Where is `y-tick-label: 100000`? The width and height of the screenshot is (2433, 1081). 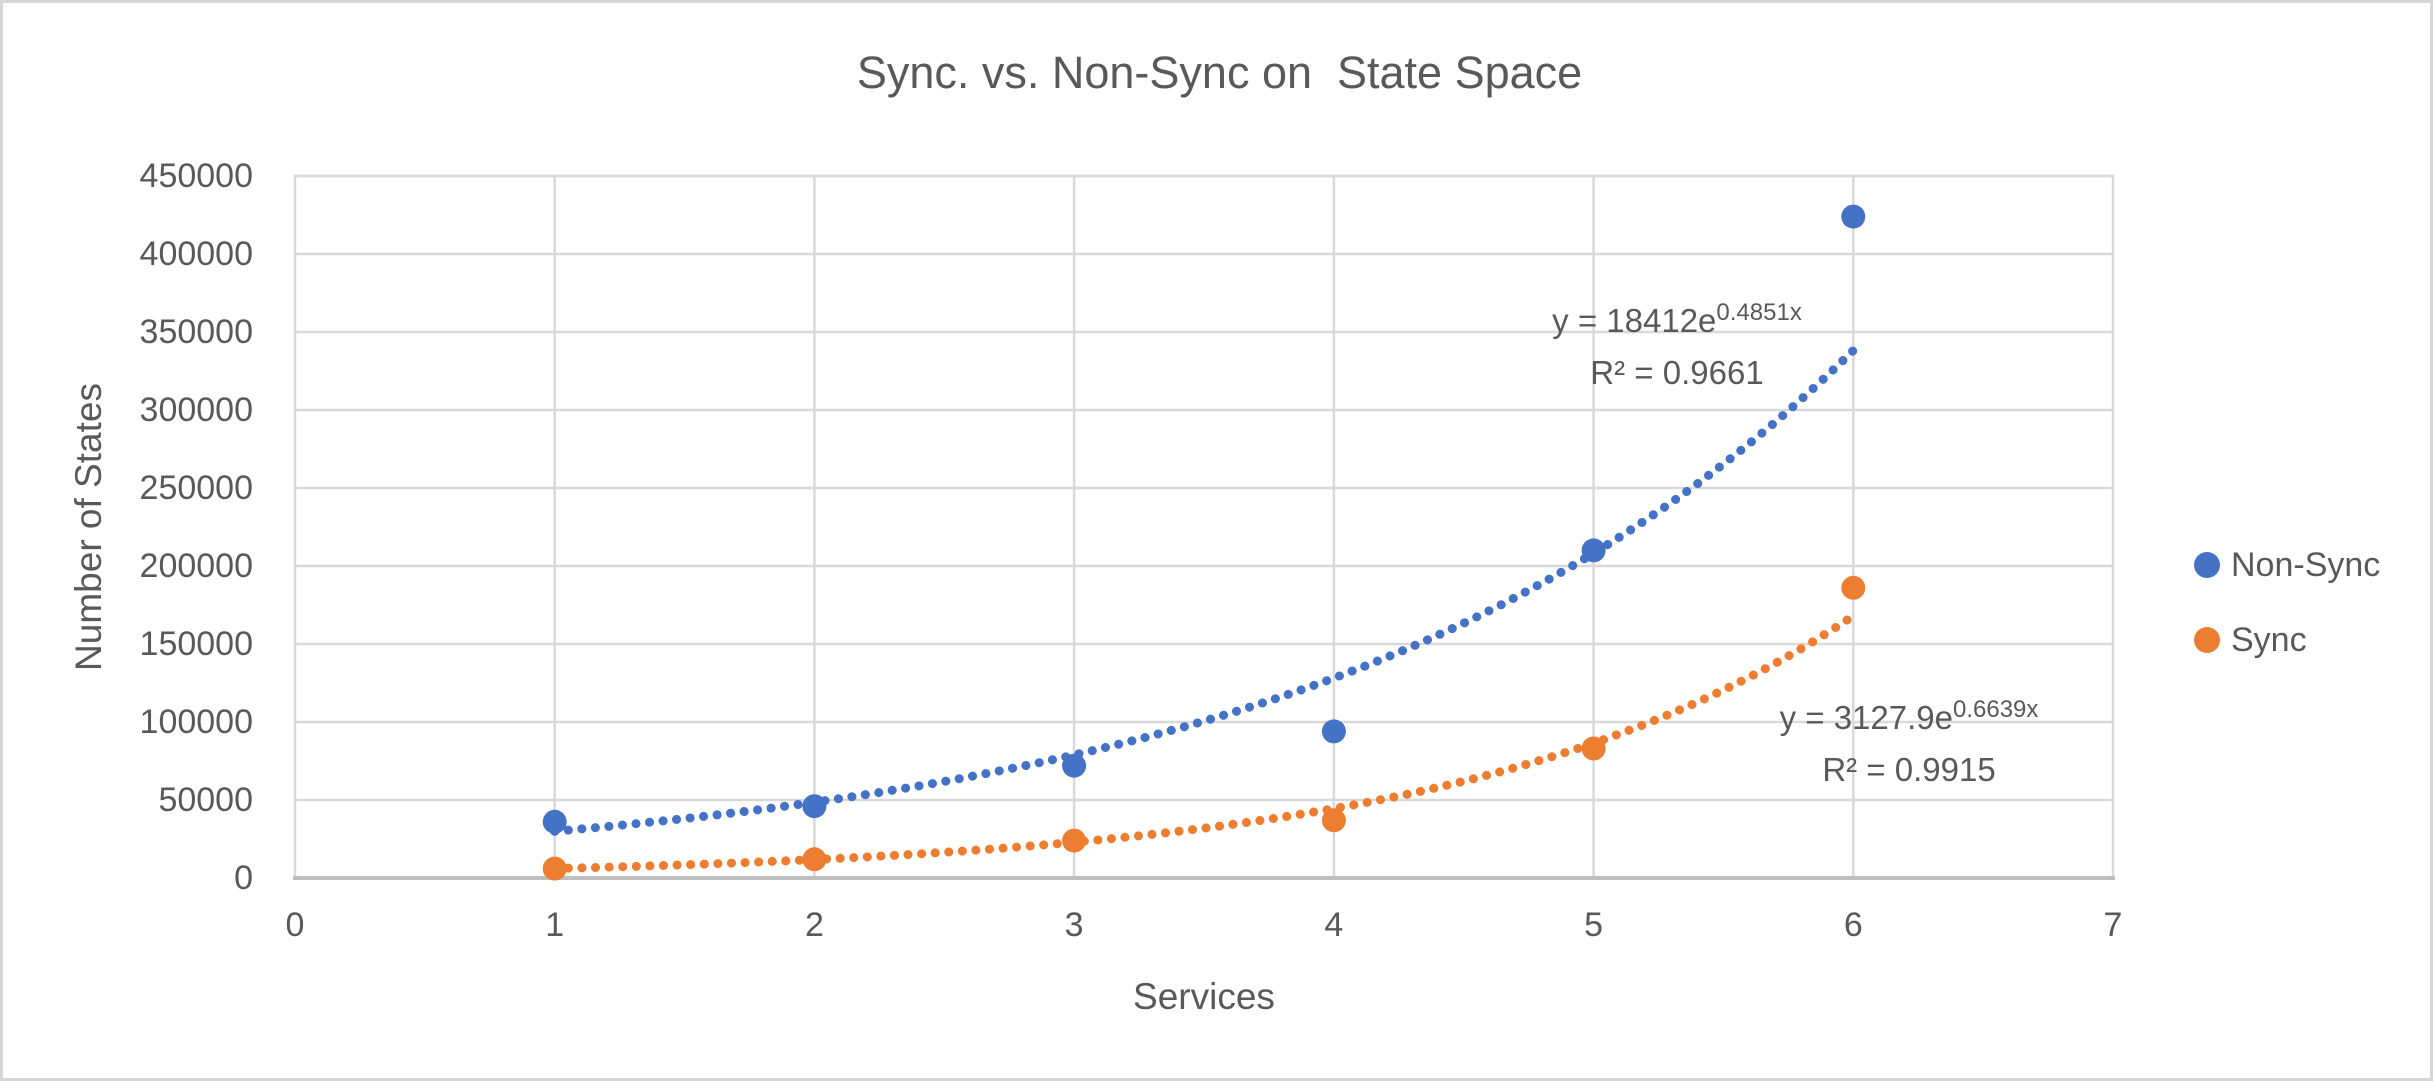 y-tick-label: 100000 is located at coordinates (196, 722).